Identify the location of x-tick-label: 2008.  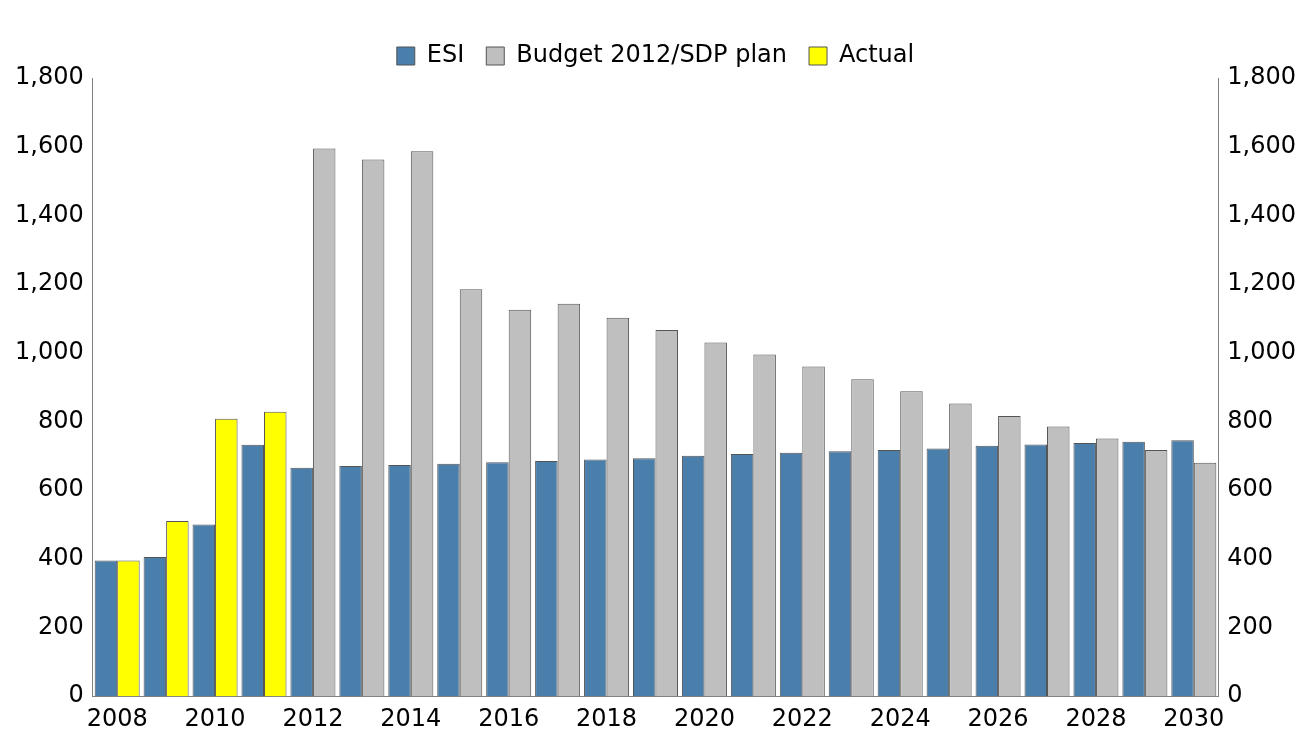
(117, 717).